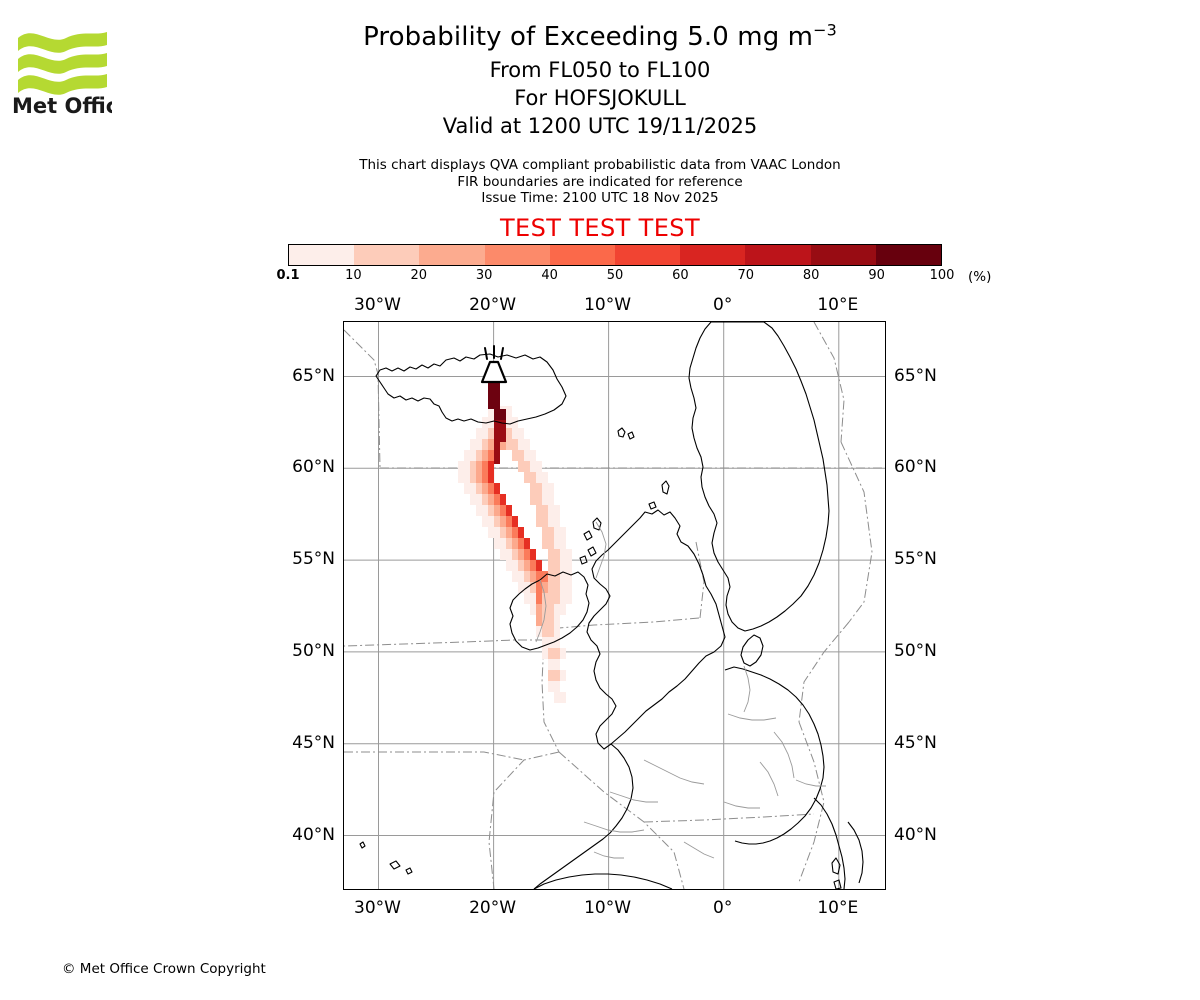 The width and height of the screenshot is (1200, 1000). What do you see at coordinates (680, 275) in the screenshot?
I see `colorbar-tick-60: 60` at bounding box center [680, 275].